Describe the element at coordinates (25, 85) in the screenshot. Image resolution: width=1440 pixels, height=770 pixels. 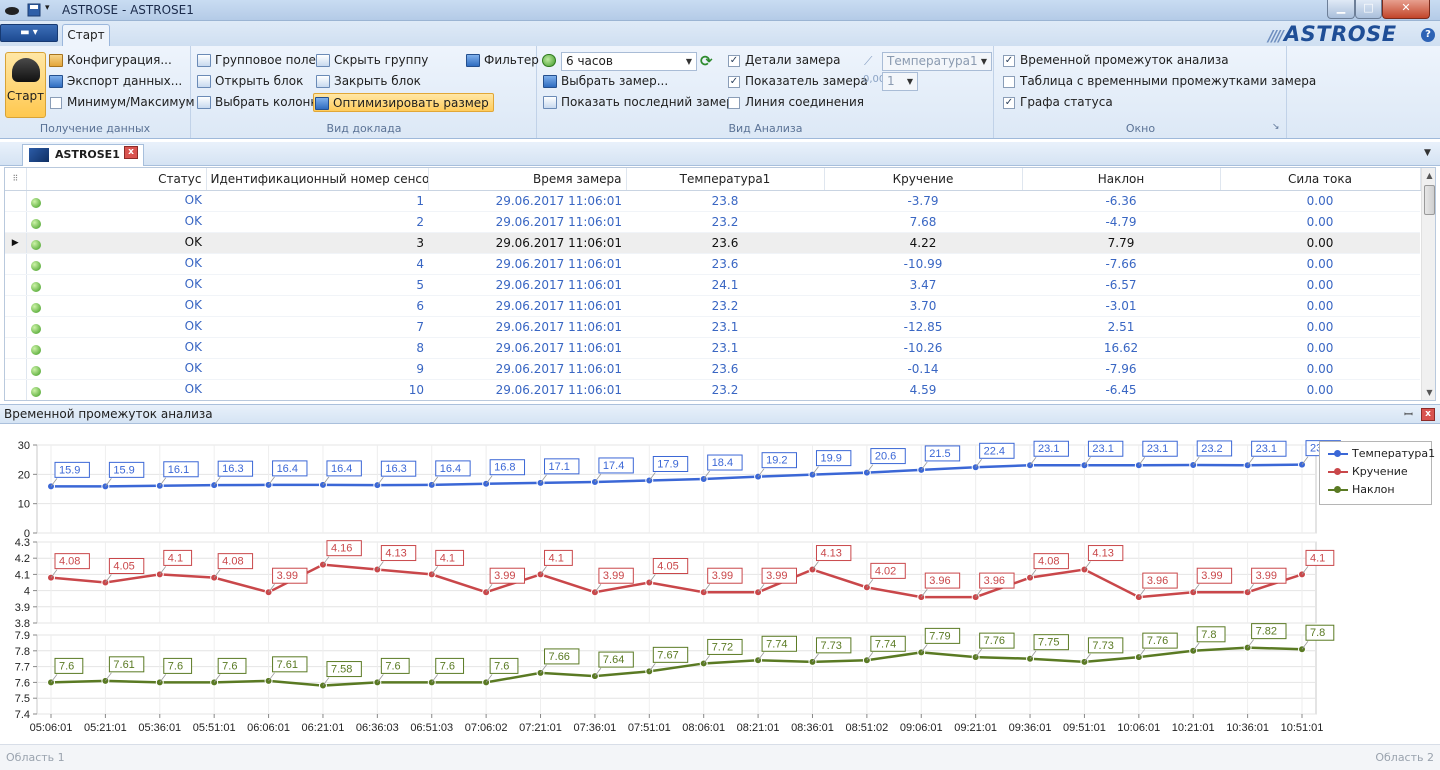
I see `start-button: Старт` at that location.